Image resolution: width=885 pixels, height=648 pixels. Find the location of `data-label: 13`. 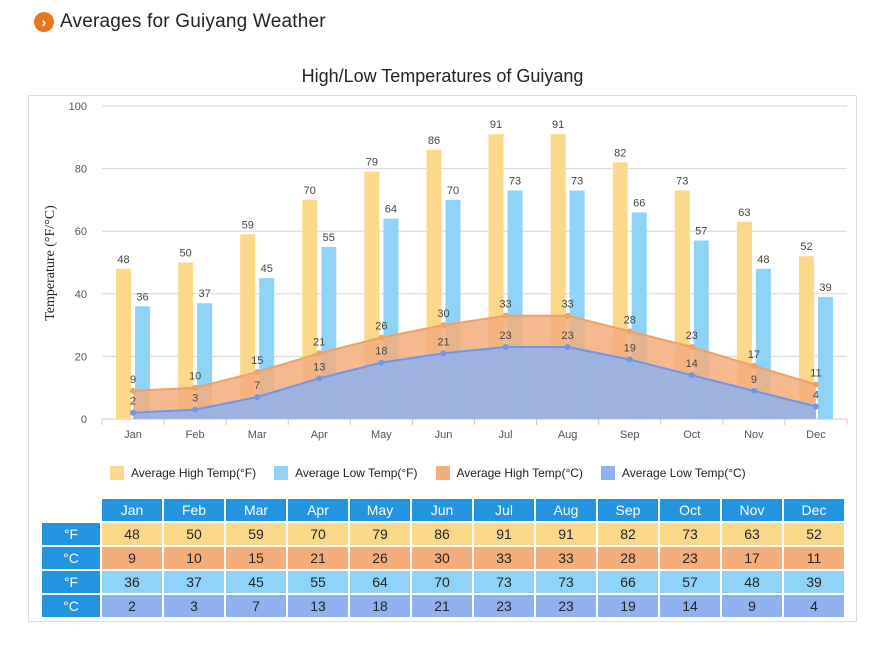

data-label: 13 is located at coordinates (319, 367).